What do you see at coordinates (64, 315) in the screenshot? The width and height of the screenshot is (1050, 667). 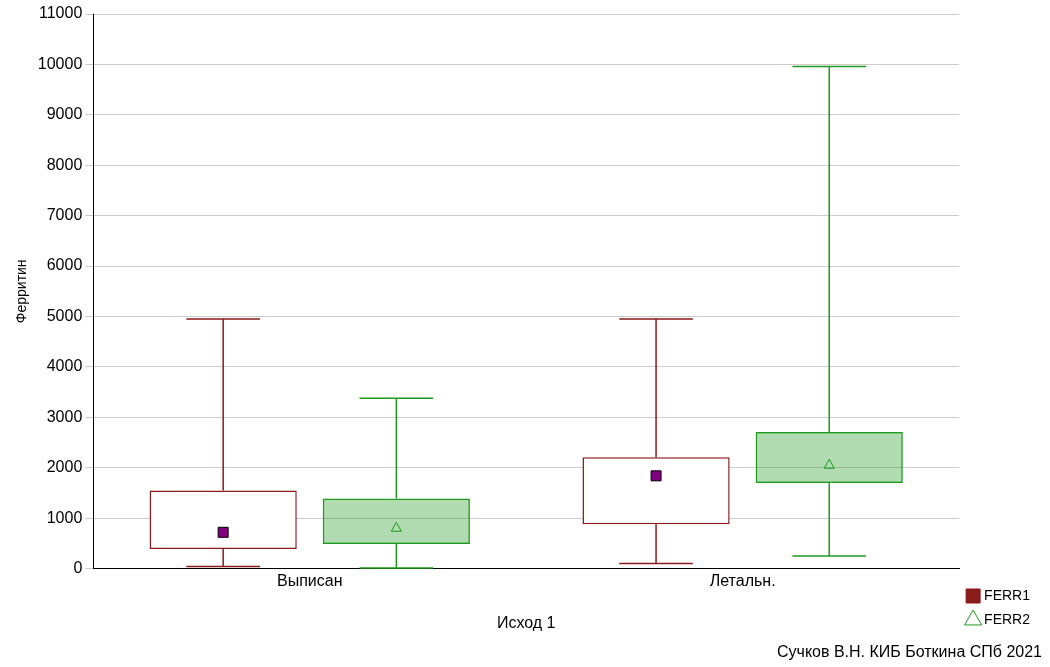 I see `y-tick-label: 5000` at bounding box center [64, 315].